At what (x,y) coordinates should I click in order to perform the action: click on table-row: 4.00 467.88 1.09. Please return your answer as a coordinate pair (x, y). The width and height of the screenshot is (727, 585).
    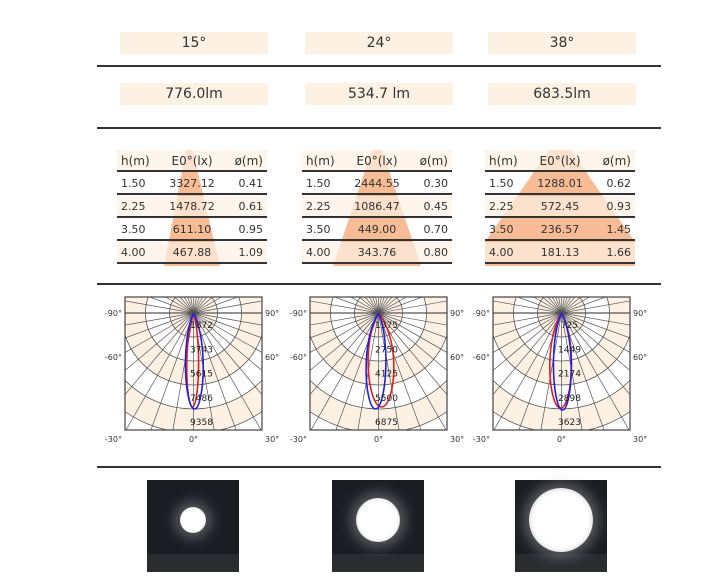
    Looking at the image, I should click on (192, 253).